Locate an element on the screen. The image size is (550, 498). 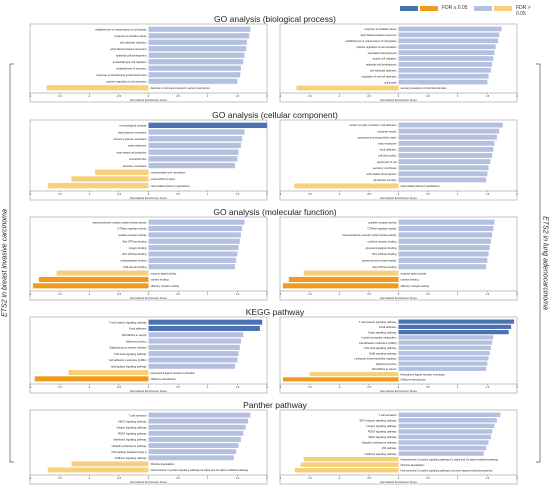
bar-category-label: Integrin signaling pathway is located at coordinates (382, 426).